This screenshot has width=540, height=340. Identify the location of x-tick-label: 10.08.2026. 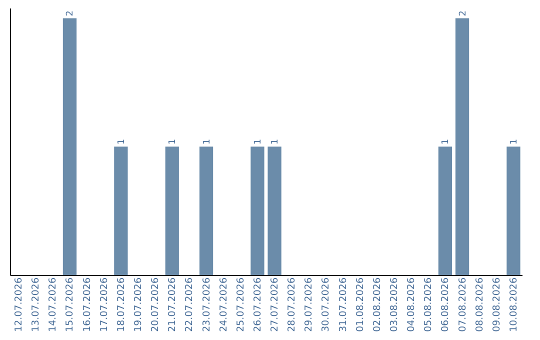
(514, 305).